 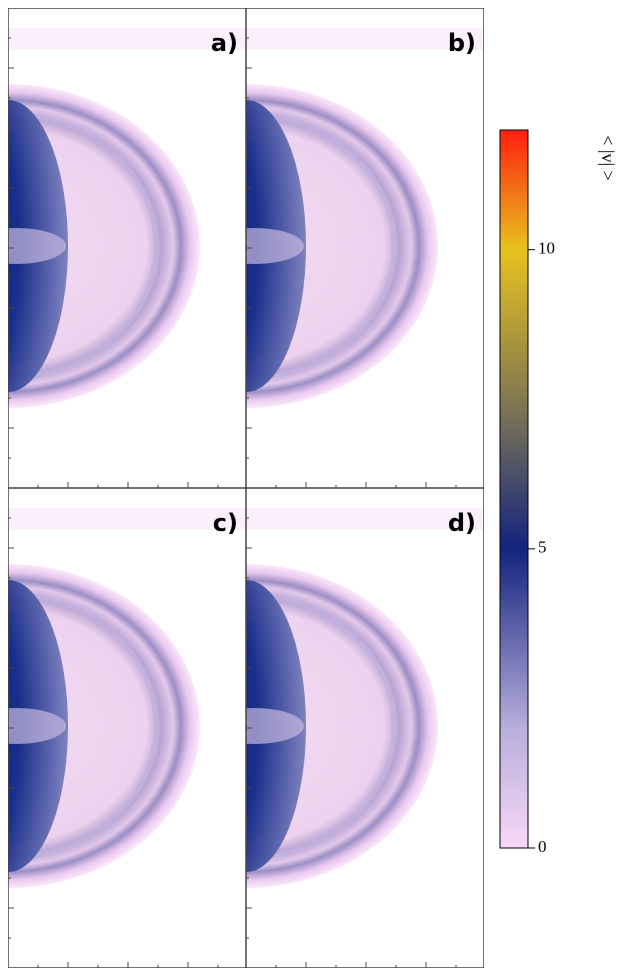 What do you see at coordinates (224, 43) in the screenshot?
I see `panel-label: a)` at bounding box center [224, 43].